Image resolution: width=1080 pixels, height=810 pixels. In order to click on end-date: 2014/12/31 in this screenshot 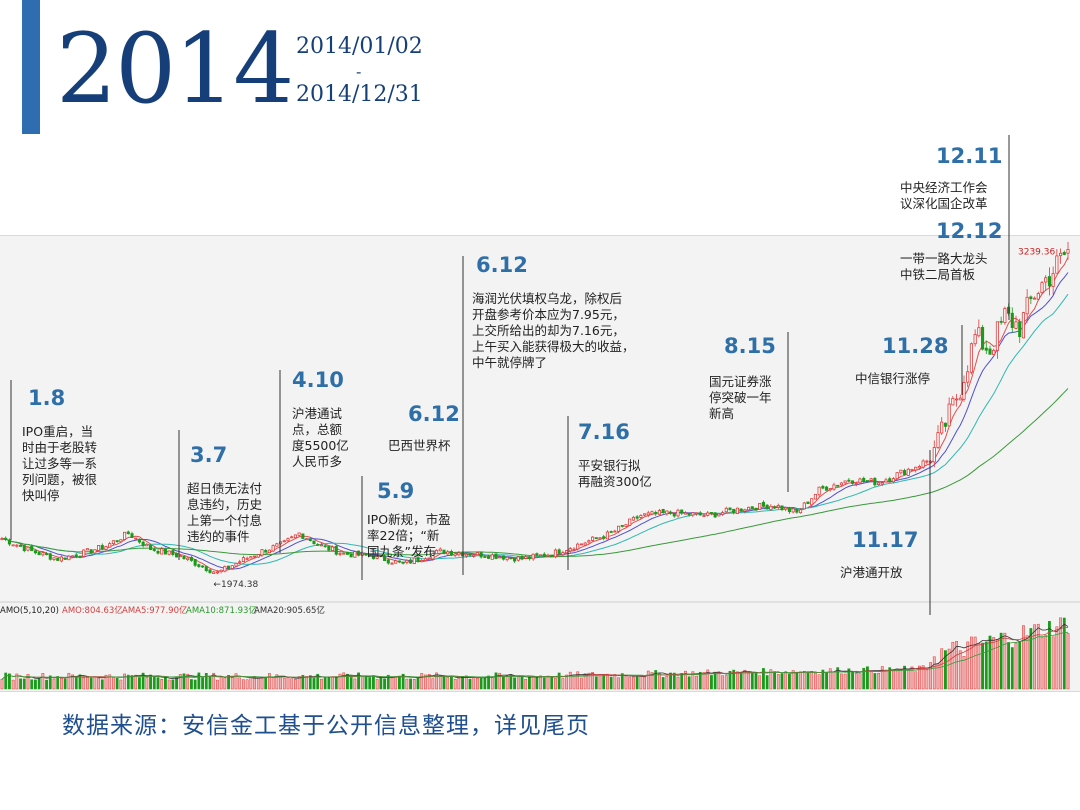, I will do `click(359, 94)`.